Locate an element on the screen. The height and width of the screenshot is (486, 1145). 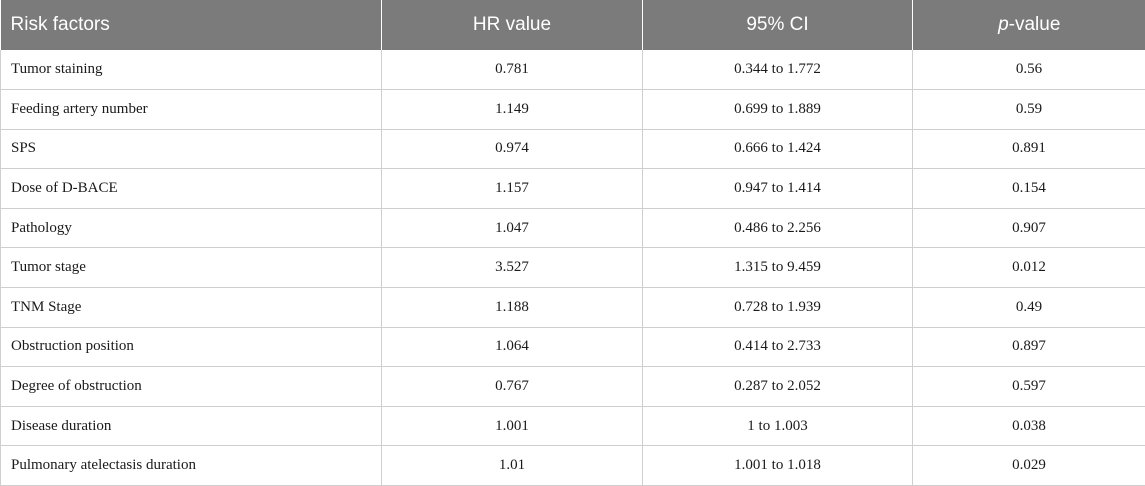
cell-p-value: 0.012 is located at coordinates (1028, 268).